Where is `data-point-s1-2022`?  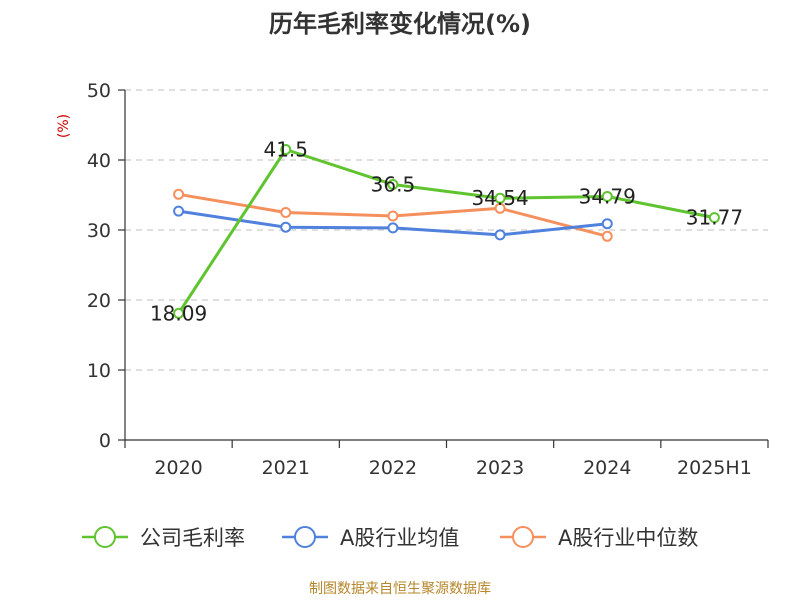
data-point-s1-2022 is located at coordinates (393, 228).